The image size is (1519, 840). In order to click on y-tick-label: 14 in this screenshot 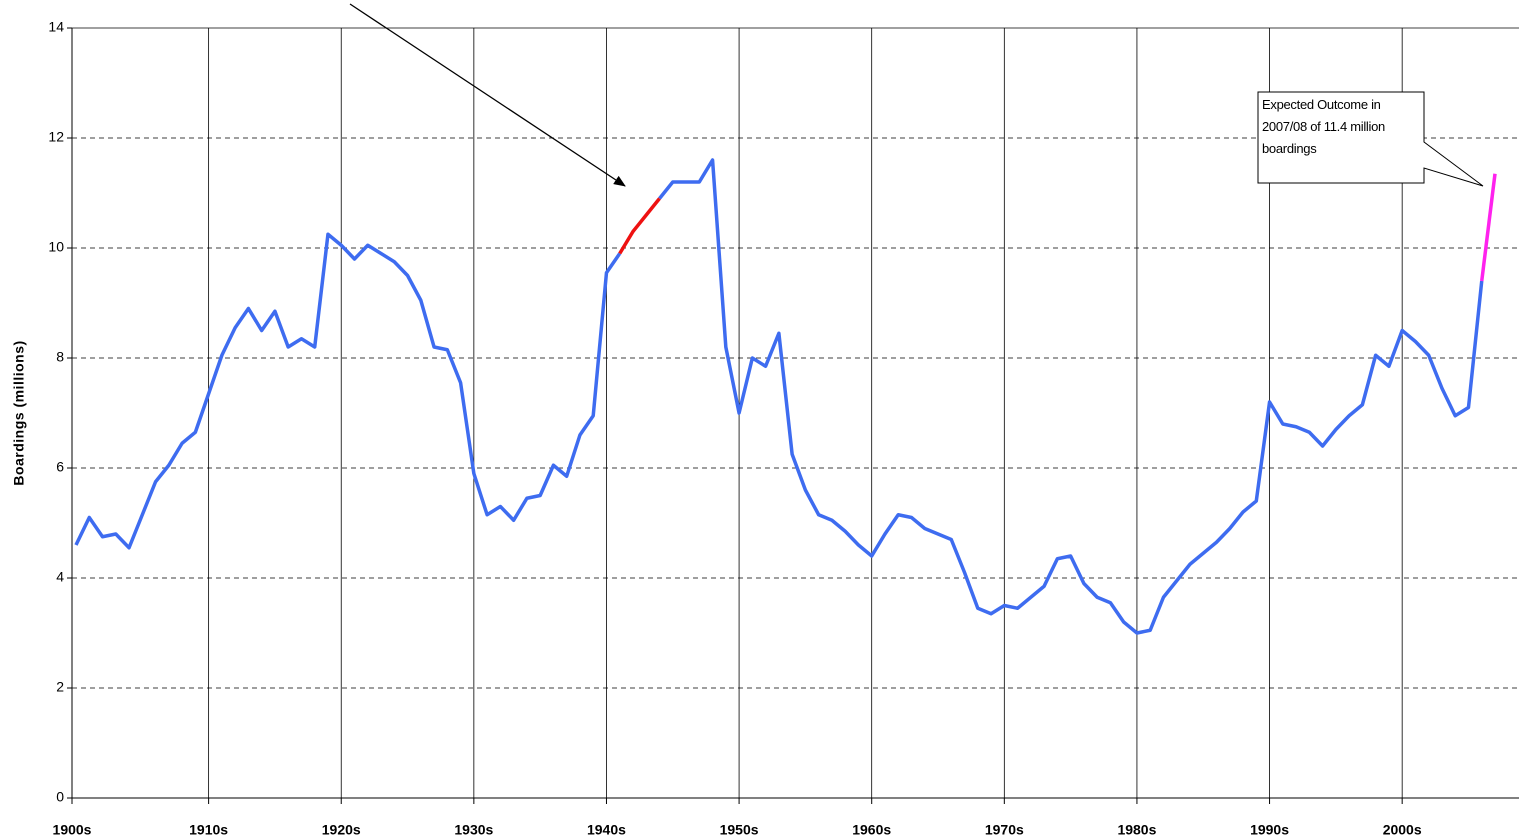, I will do `click(56, 27)`.